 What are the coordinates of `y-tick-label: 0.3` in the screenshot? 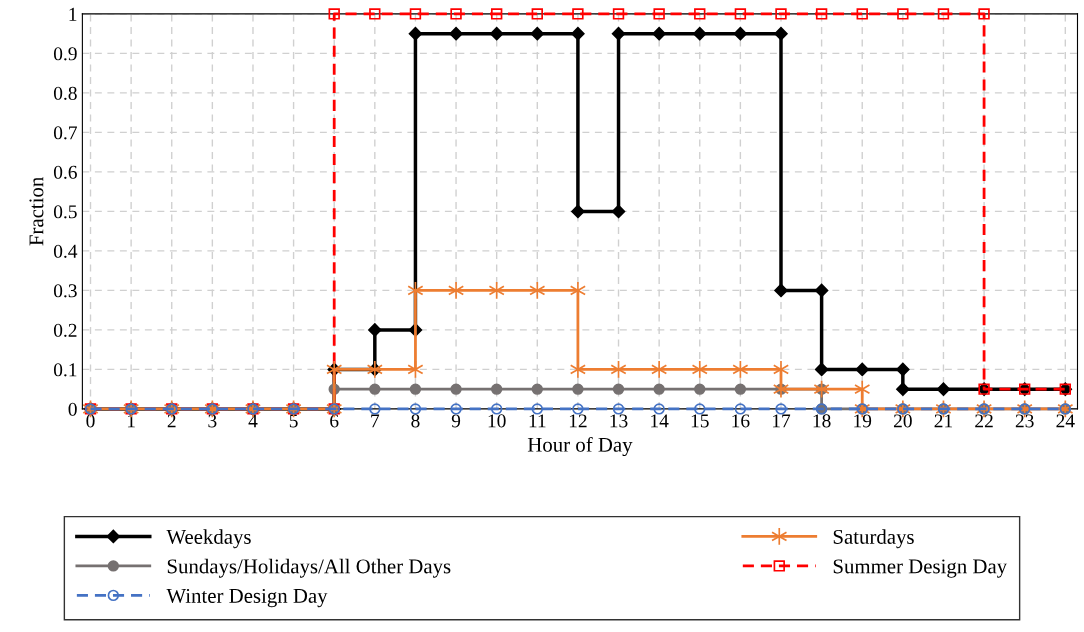 It's located at (65, 291).